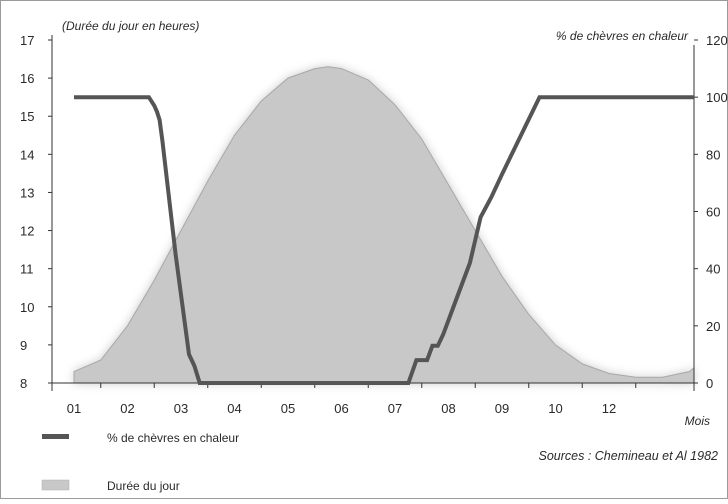 Image resolution: width=728 pixels, height=504 pixels. Describe the element at coordinates (448, 408) in the screenshot. I see `x-tick-label: 08` at that location.